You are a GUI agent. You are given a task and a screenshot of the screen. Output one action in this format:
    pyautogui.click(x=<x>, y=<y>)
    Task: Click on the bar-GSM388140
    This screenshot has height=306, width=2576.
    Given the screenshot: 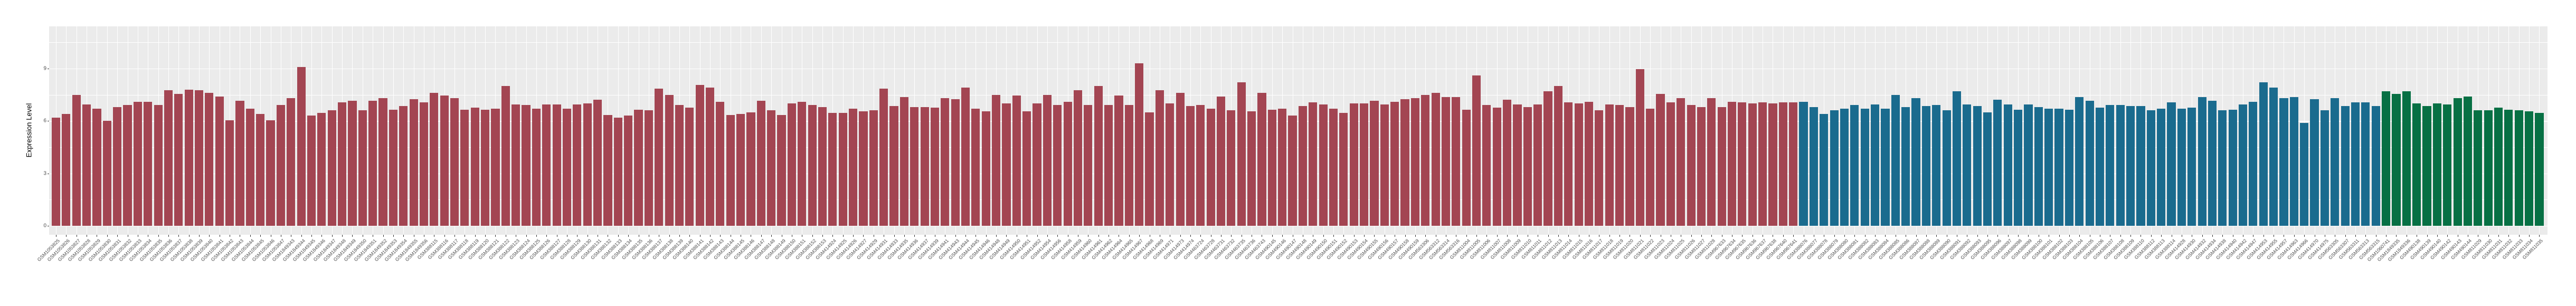 What is the action you would take?
    pyautogui.click(x=689, y=167)
    